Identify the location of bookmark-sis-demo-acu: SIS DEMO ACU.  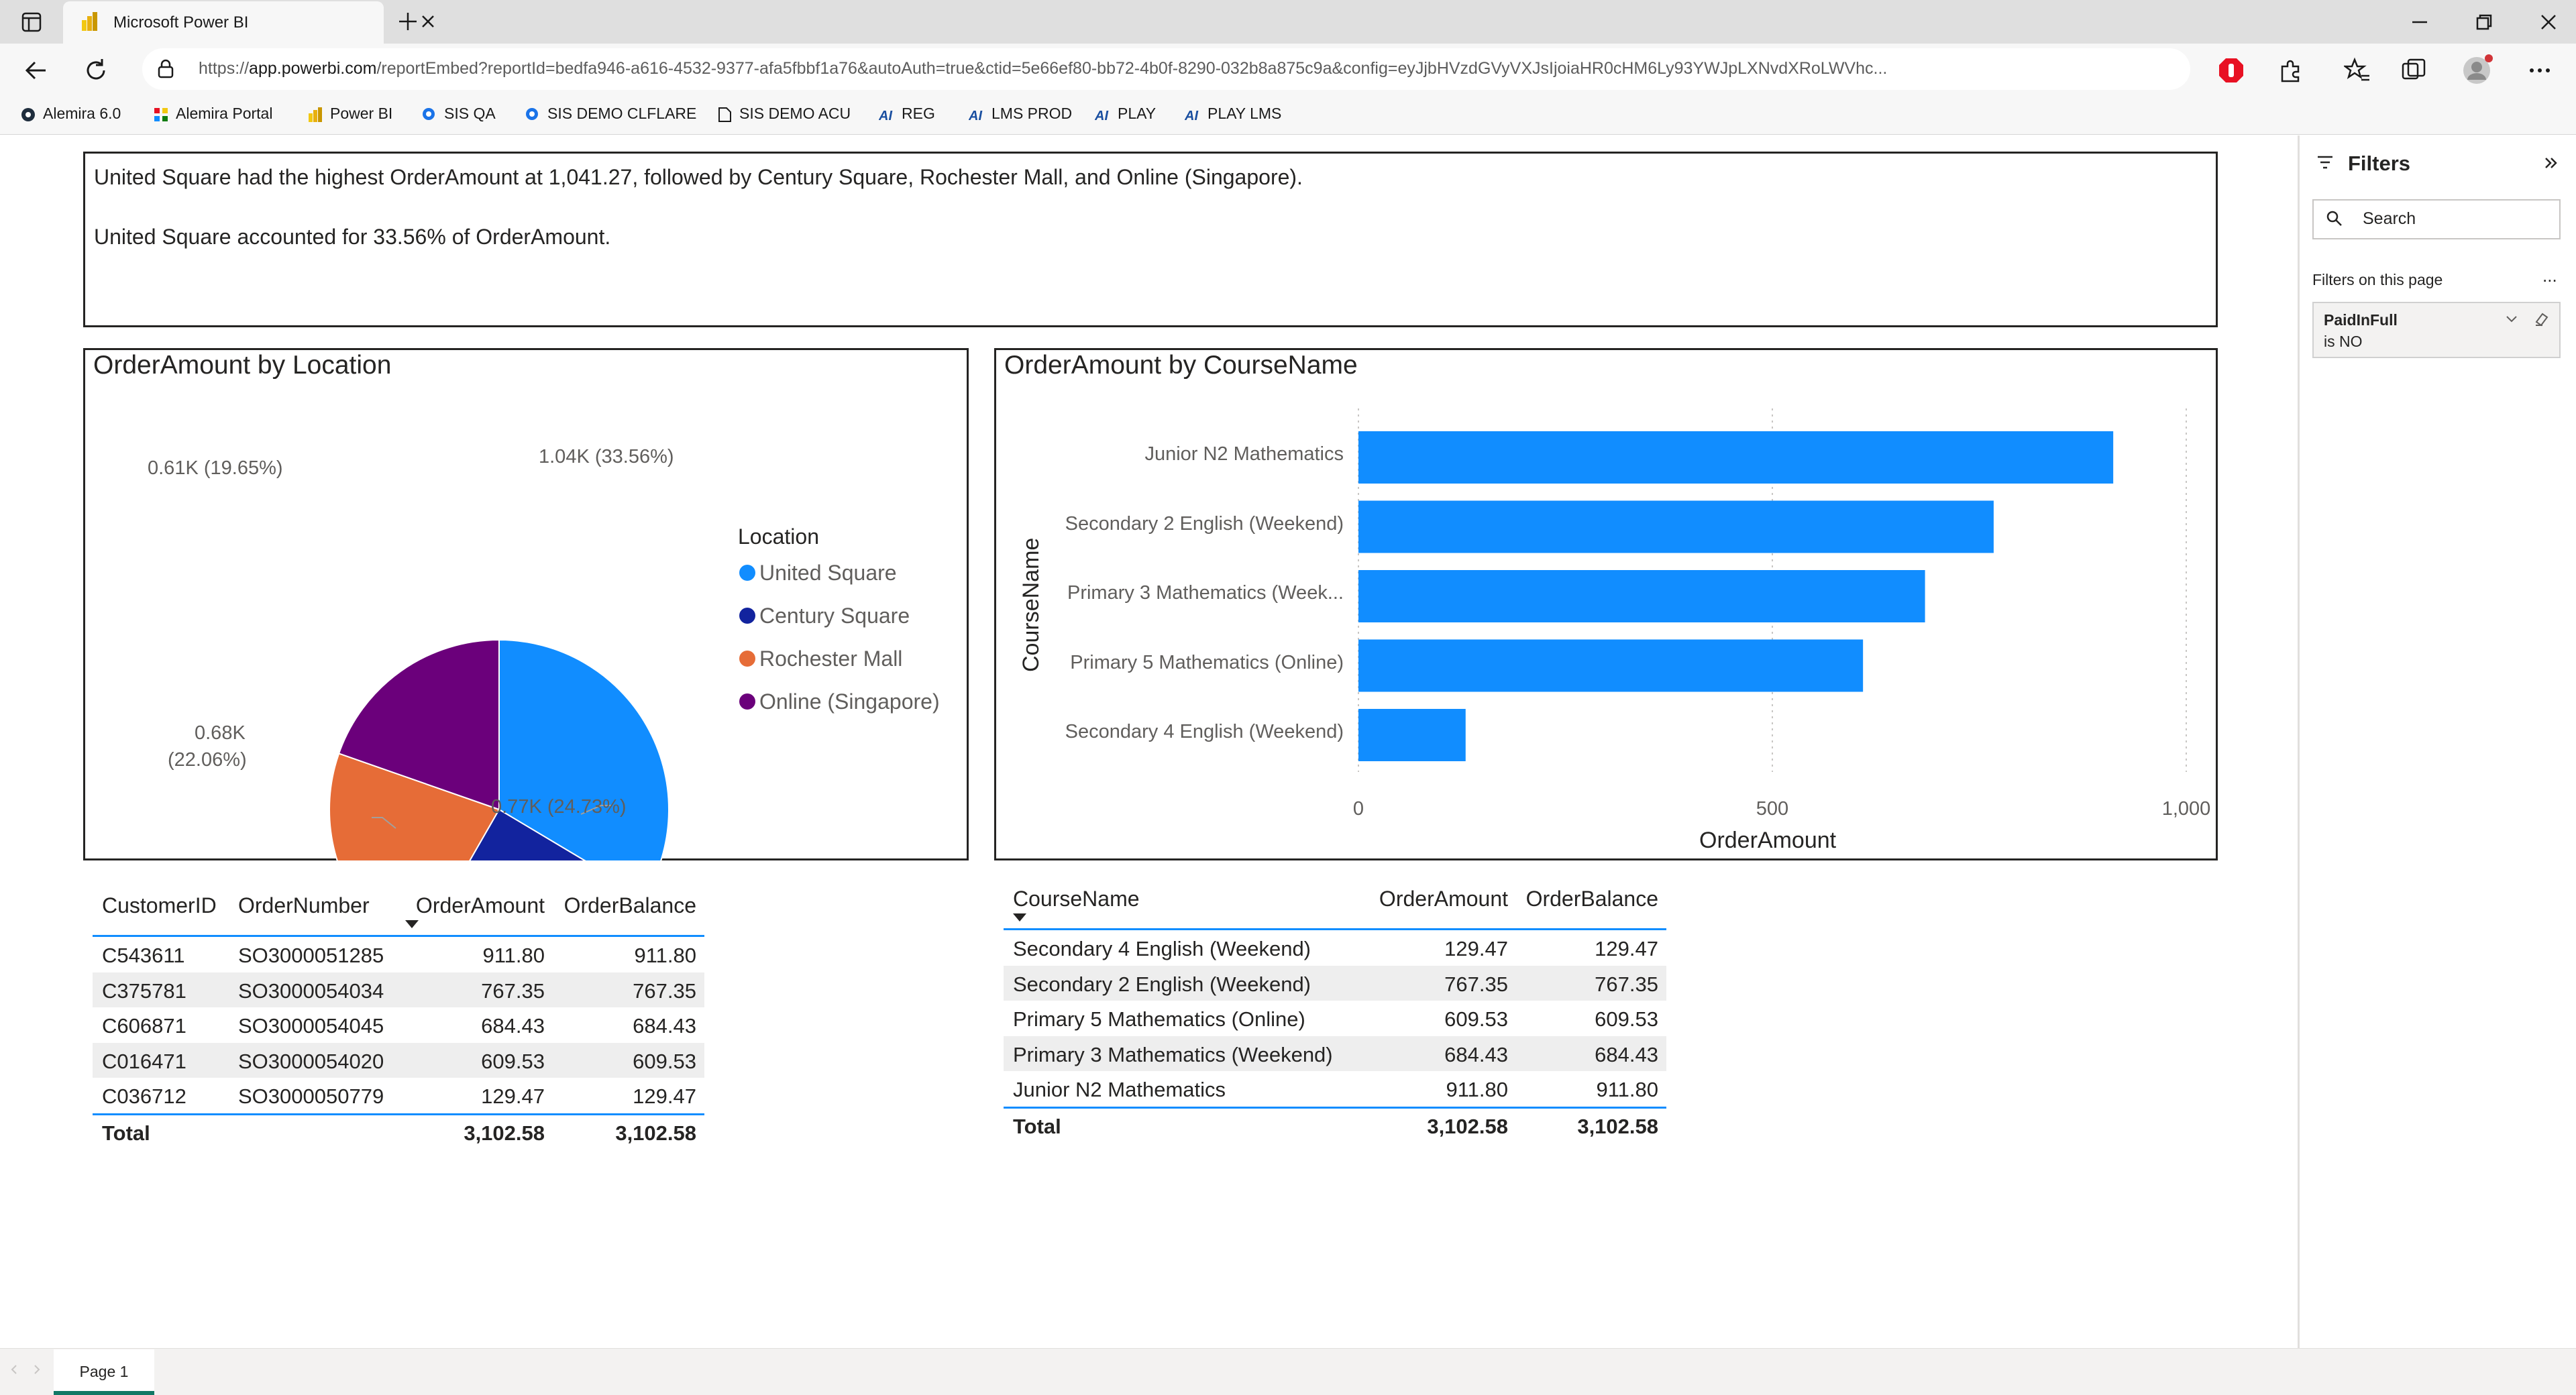
(783, 113).